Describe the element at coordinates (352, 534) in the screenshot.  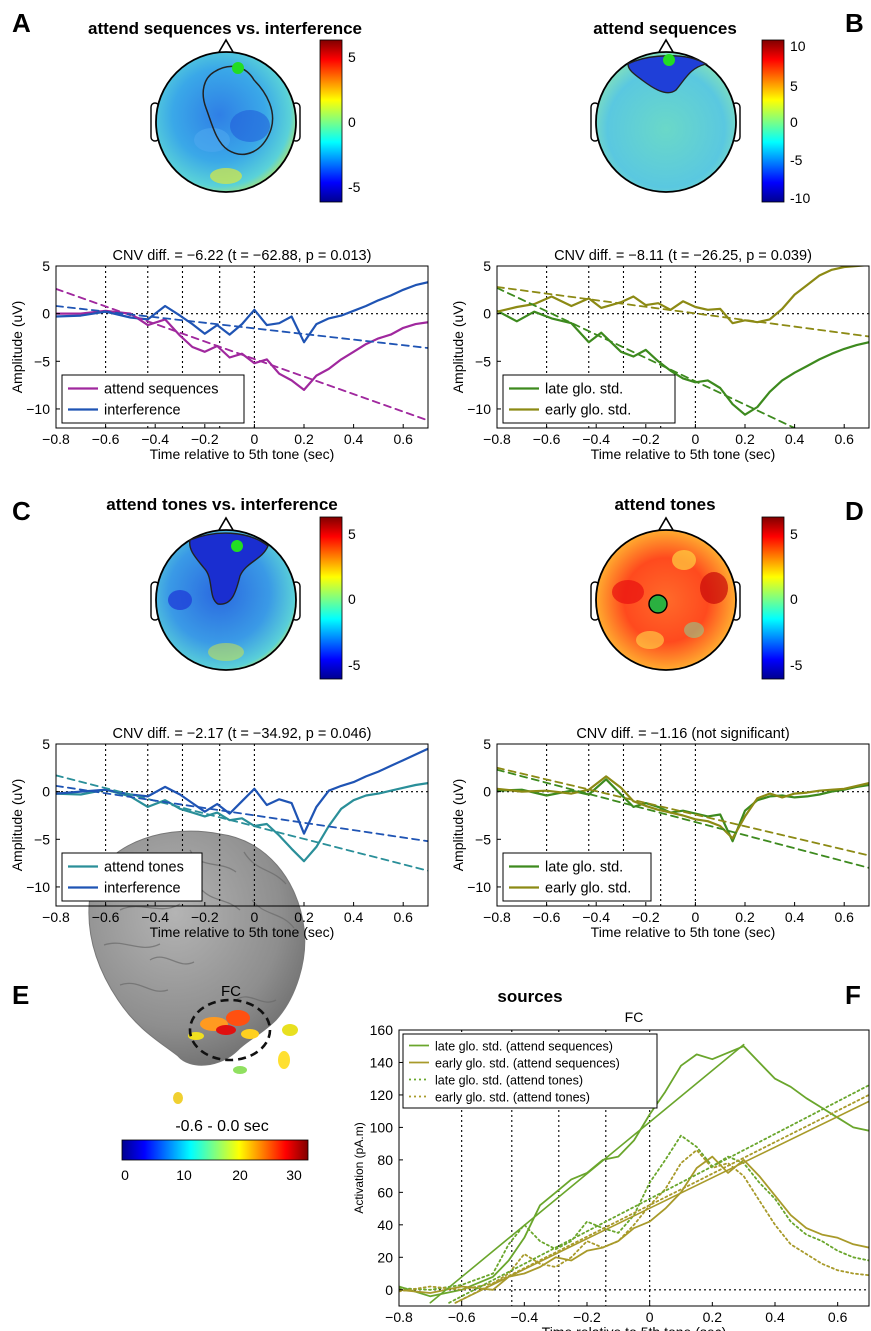
I see `colorbar-c-tick: 5` at that location.